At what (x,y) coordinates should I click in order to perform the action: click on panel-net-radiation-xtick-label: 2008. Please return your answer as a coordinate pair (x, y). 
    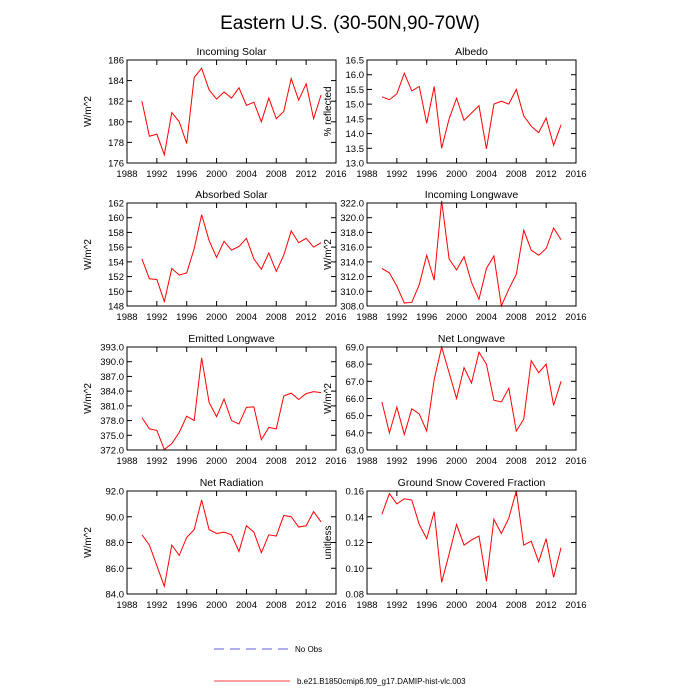
    Looking at the image, I should click on (276, 605).